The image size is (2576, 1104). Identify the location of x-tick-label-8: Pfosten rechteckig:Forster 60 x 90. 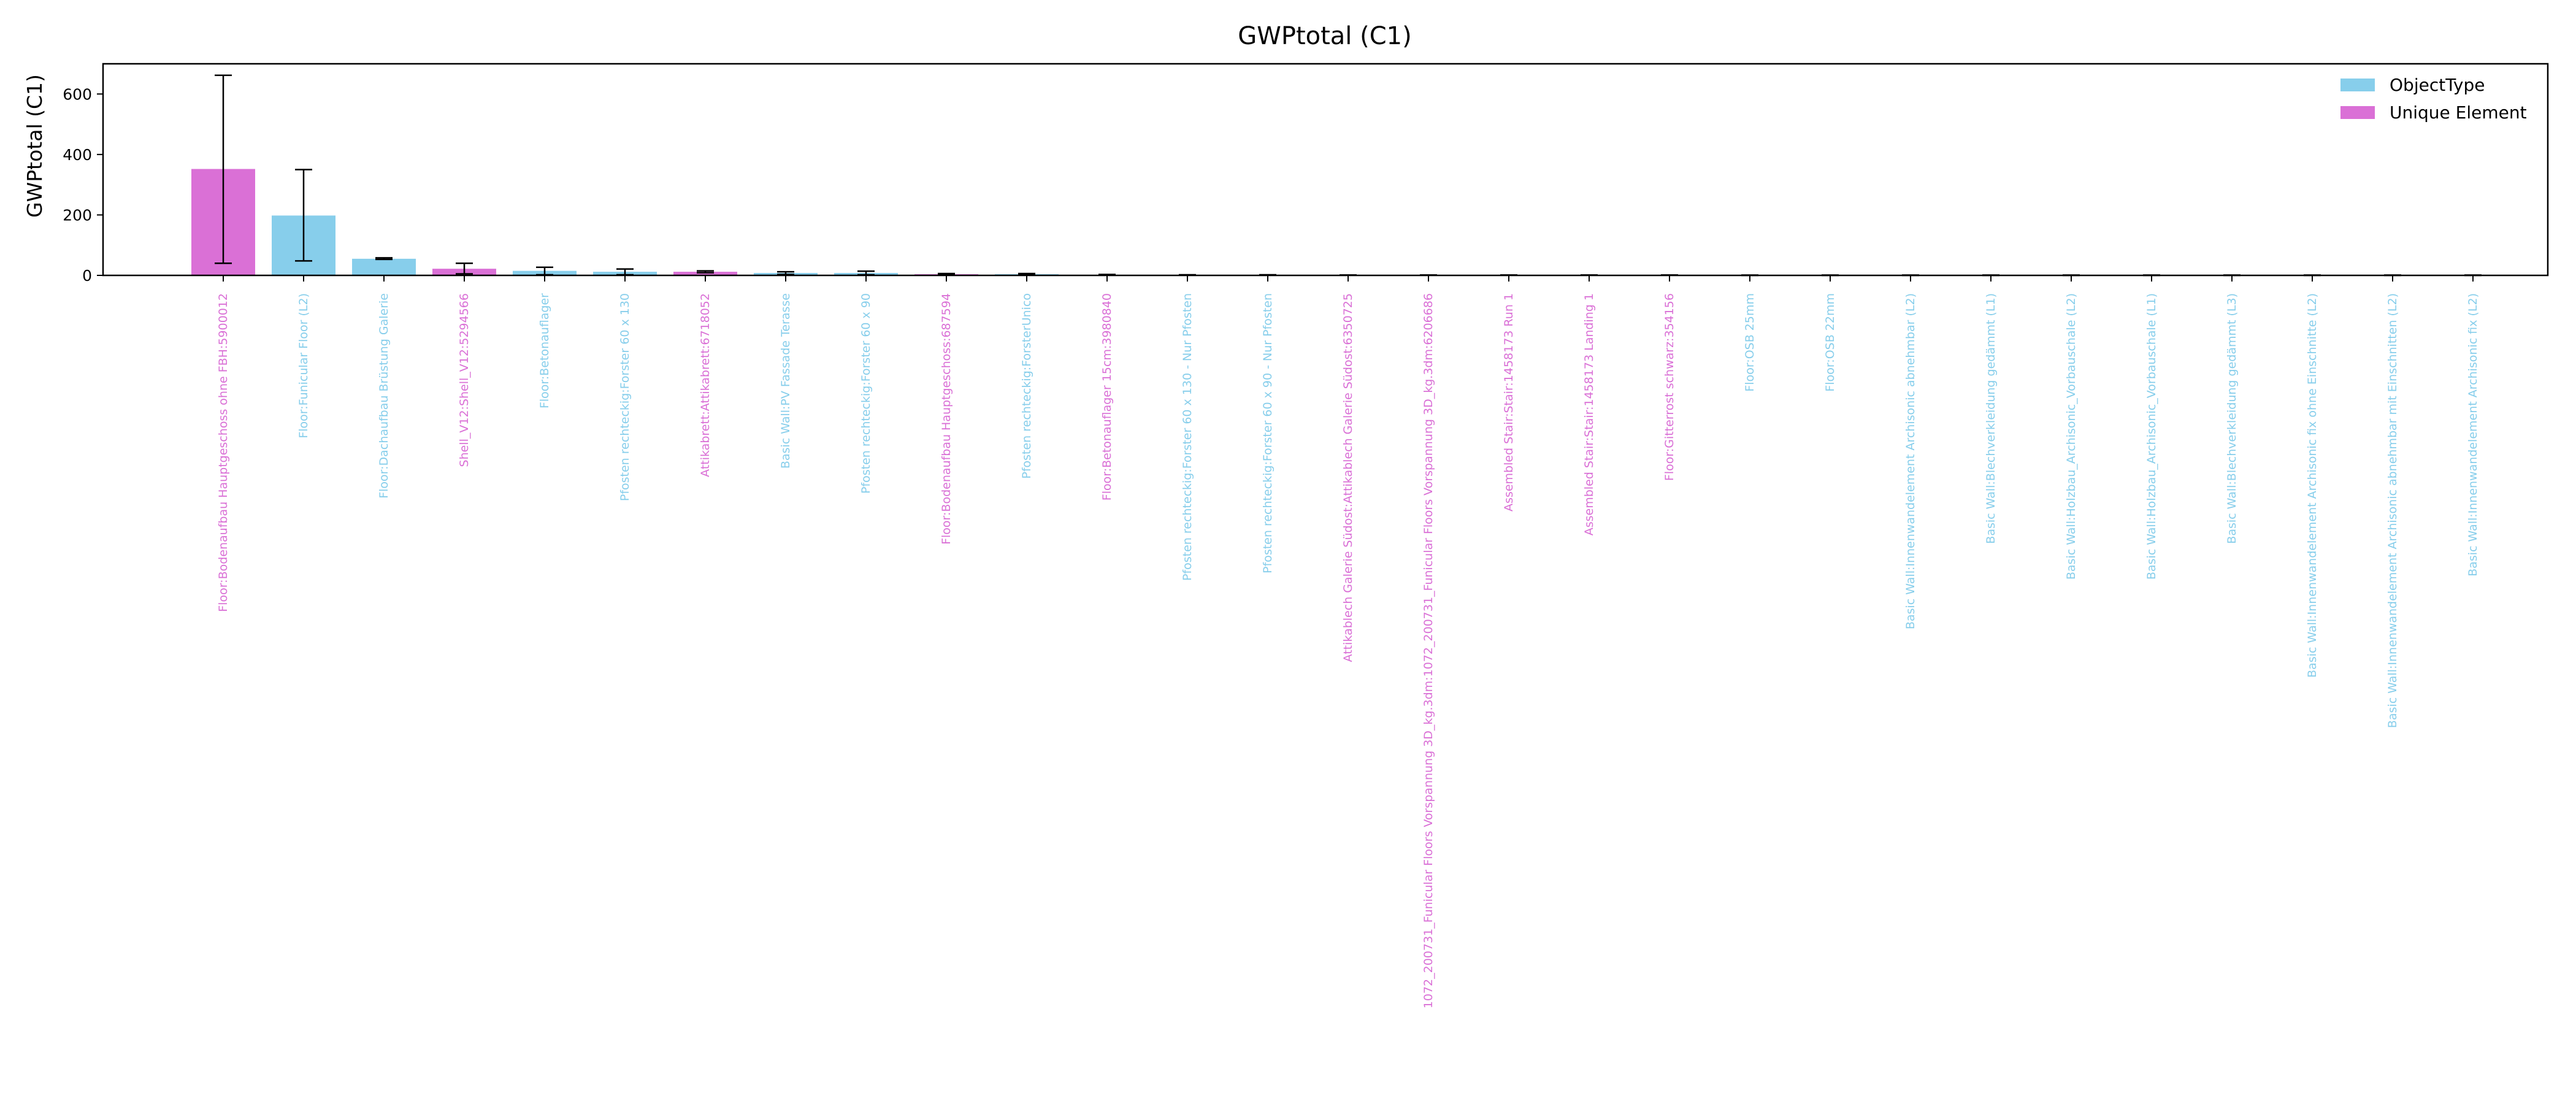
(866, 393).